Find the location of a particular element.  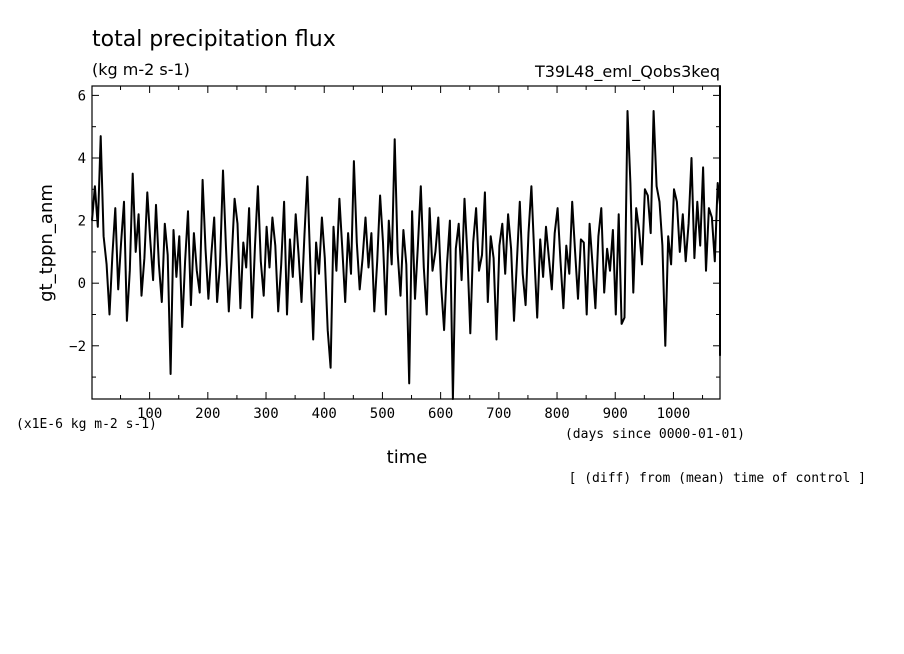

y-tick-label: 0 is located at coordinates (82, 284).